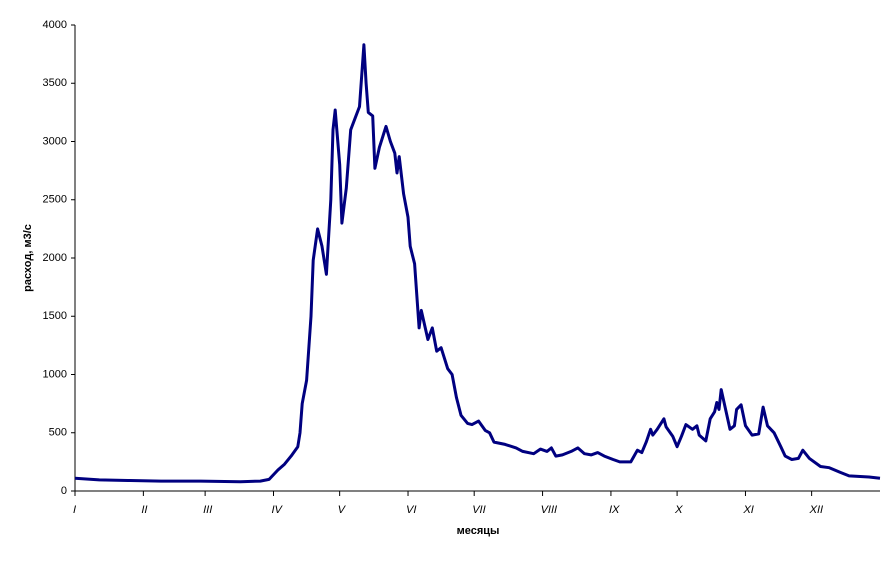  Describe the element at coordinates (55, 316) in the screenshot. I see `y-tick-label: 1500` at that location.